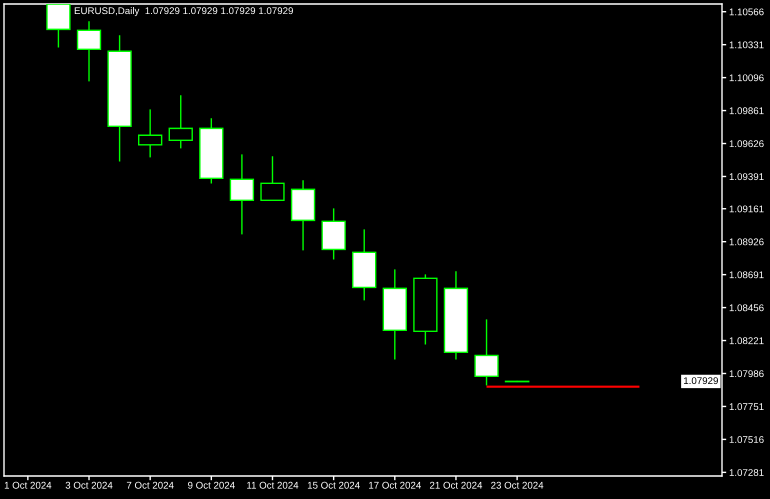  Describe the element at coordinates (747, 144) in the screenshot. I see `y-tick-label: 1.09626` at that location.